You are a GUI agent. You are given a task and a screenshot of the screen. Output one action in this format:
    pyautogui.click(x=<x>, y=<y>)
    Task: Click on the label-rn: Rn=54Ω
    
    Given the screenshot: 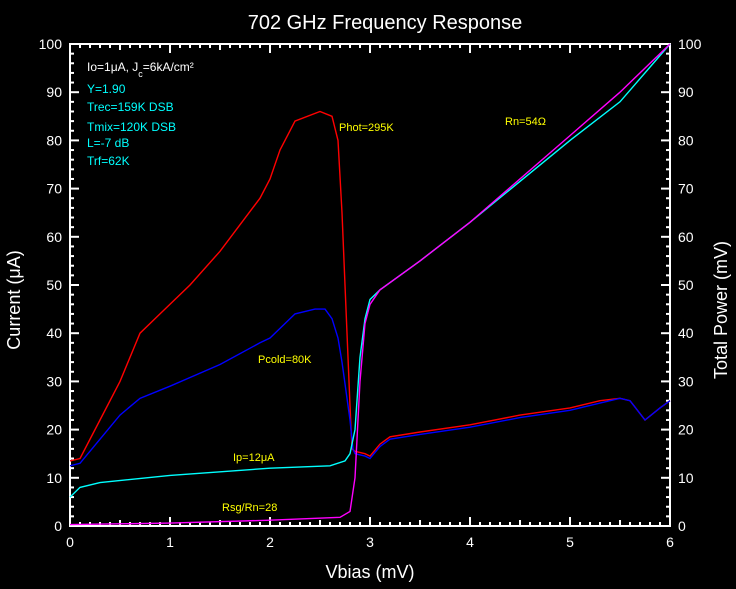 What is the action you would take?
    pyautogui.click(x=525, y=122)
    